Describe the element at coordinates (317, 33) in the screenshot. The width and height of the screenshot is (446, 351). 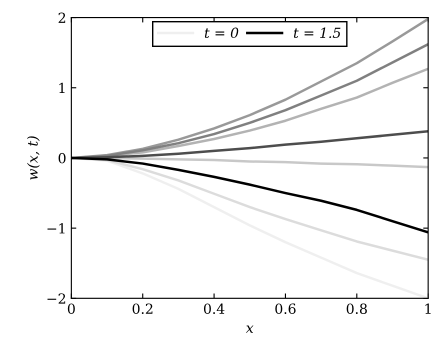
I see `legend-label: t = 1.5` at that location.